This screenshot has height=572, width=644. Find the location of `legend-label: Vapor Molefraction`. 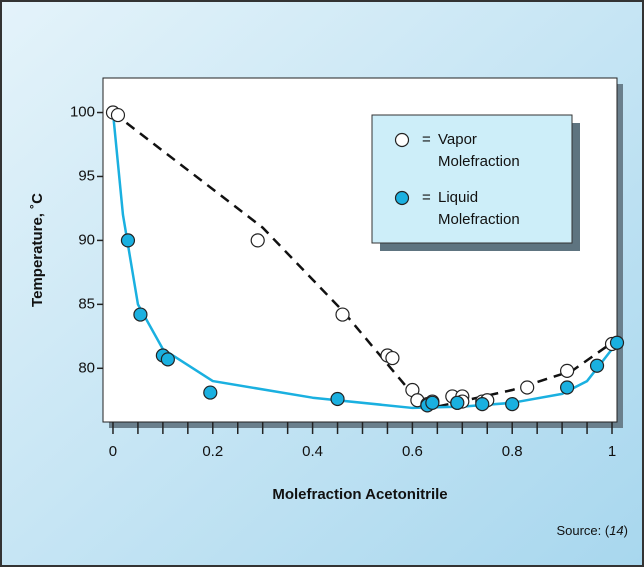

legend-label: Vapor Molefraction is located at coordinates (479, 150).